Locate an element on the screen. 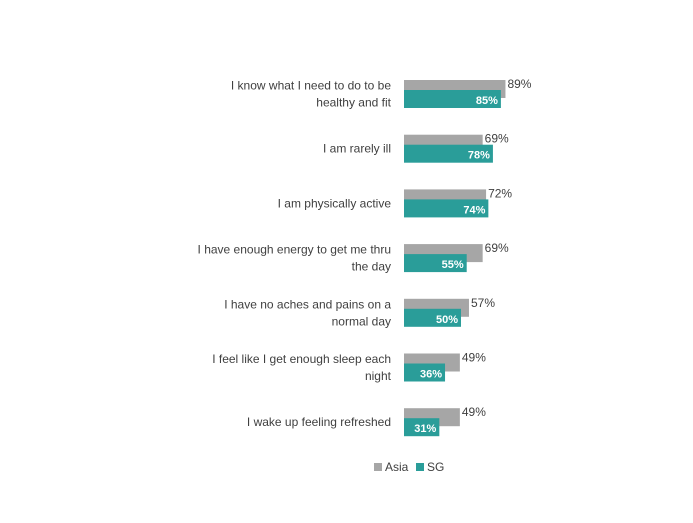 Image resolution: width=693 pixels, height=523 pixels. data-label-sg: 55% is located at coordinates (453, 265).